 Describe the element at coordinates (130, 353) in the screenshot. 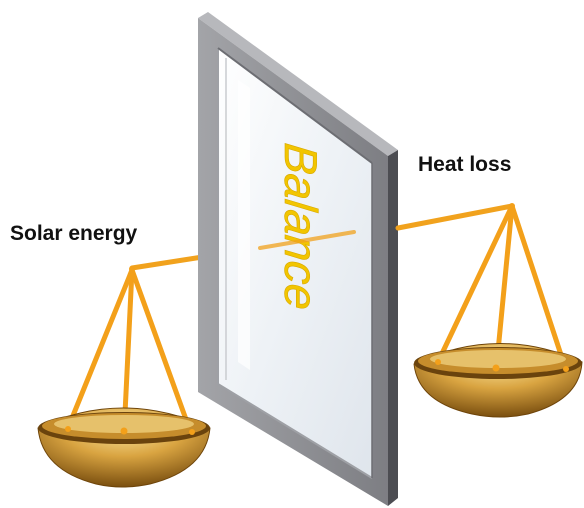

I see `left-pan-strings` at that location.